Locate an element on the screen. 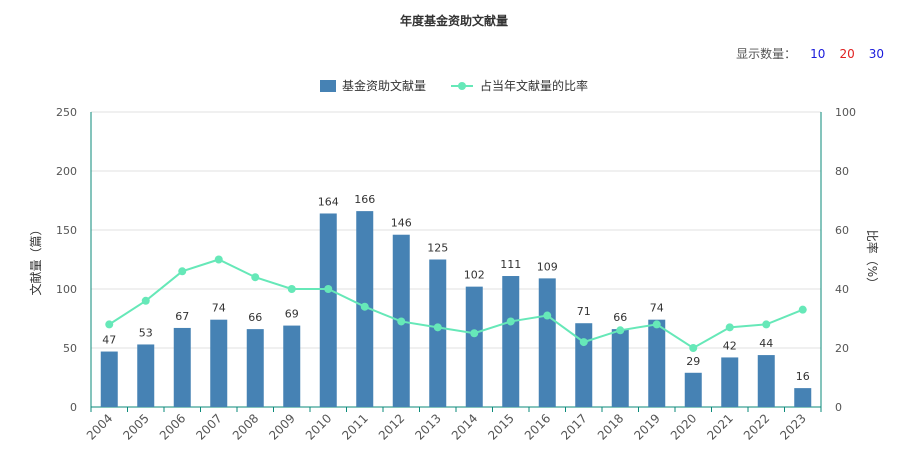 The image size is (908, 467). y-left-tick-label: 200 is located at coordinates (66, 171).